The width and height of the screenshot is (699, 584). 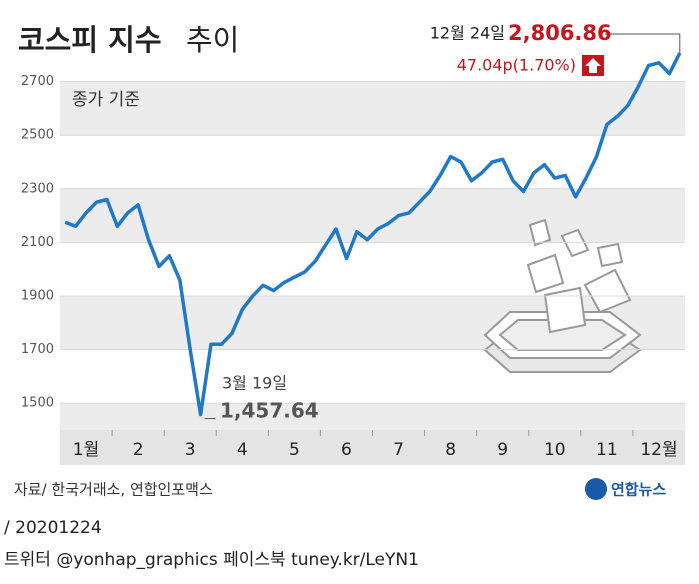 I want to click on logo: 연합뉴스, so click(x=638, y=490).